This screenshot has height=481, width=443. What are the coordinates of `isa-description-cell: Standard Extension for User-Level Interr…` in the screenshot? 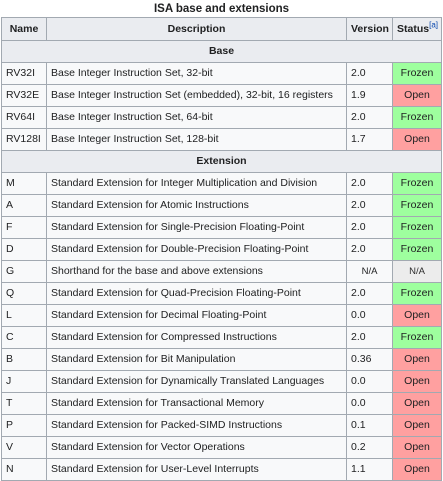 It's located at (196, 469).